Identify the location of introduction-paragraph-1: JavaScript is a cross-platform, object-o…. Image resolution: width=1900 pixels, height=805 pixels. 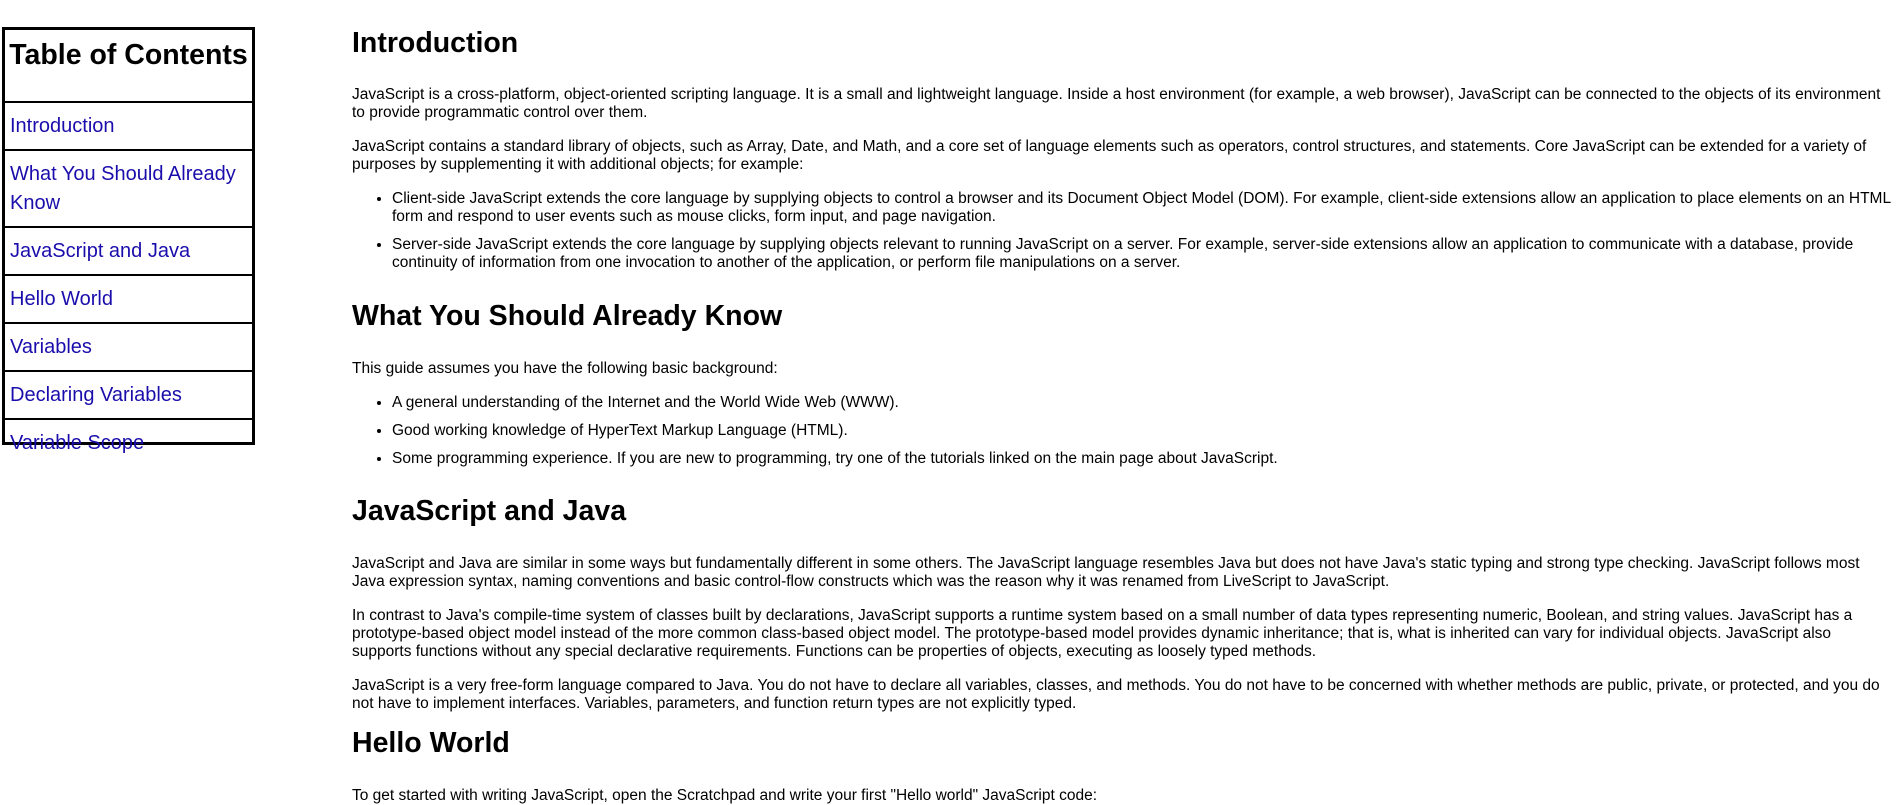
(1116, 103).